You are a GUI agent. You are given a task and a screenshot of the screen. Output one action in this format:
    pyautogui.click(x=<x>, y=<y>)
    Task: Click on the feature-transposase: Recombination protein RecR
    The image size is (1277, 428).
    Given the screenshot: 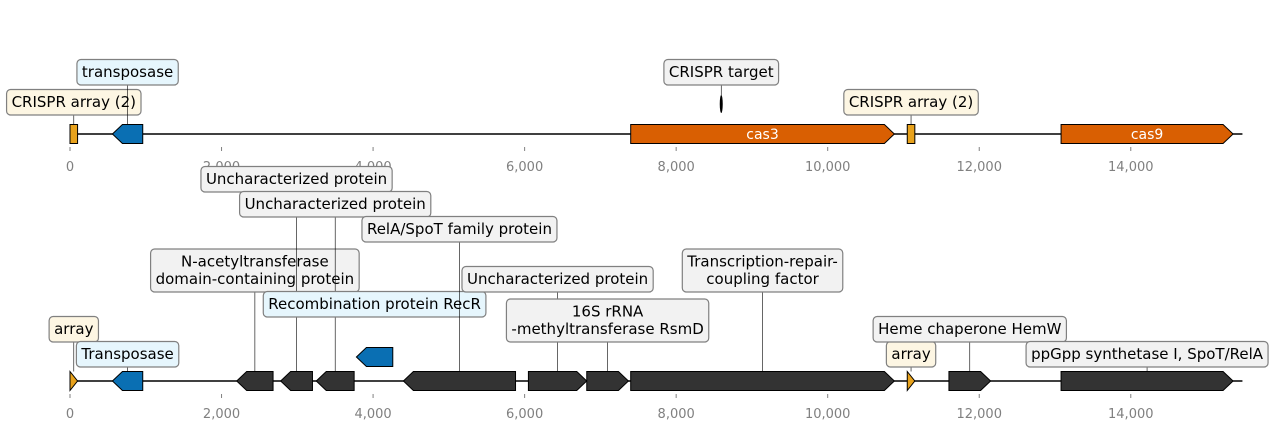 What is the action you would take?
    pyautogui.click(x=374, y=328)
    